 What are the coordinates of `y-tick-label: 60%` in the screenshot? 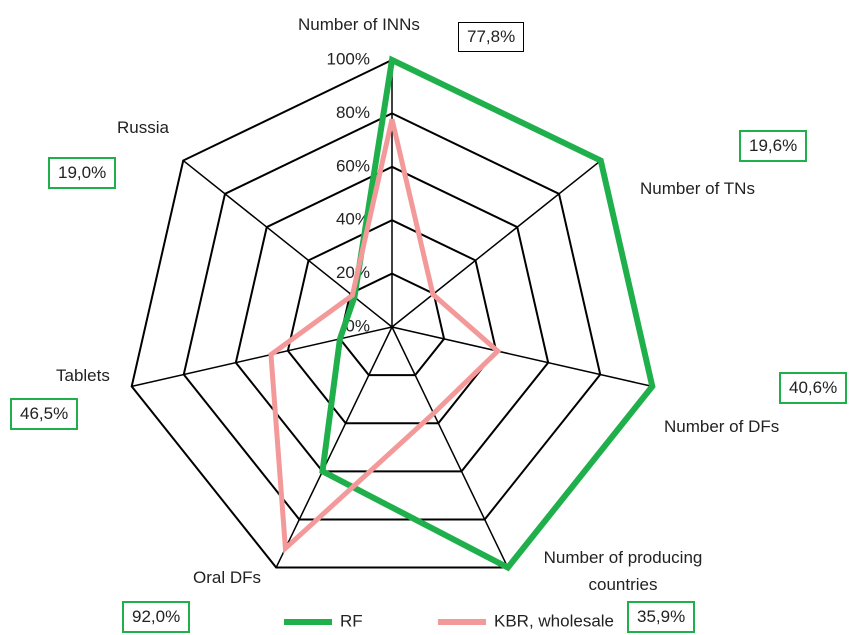 It's located at (353, 165).